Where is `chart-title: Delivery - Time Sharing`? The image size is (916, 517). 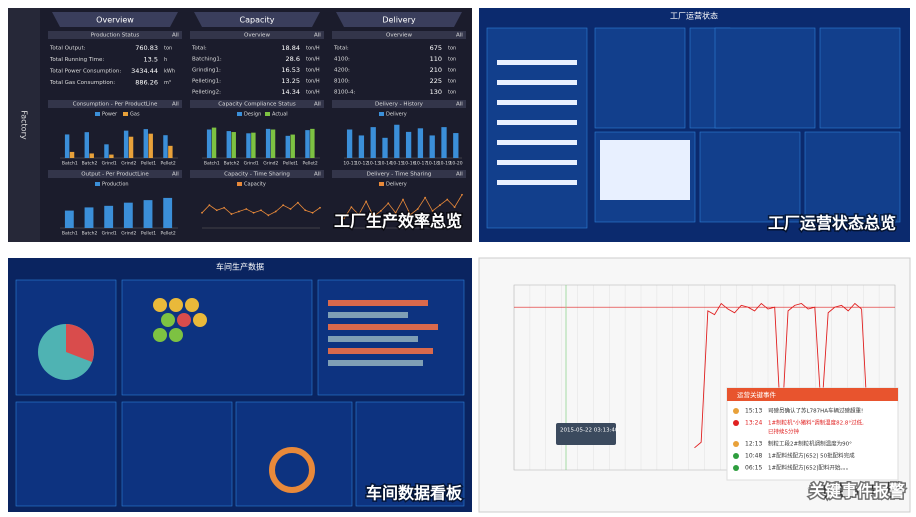 chart-title: Delivery - Time Sharing is located at coordinates (399, 175).